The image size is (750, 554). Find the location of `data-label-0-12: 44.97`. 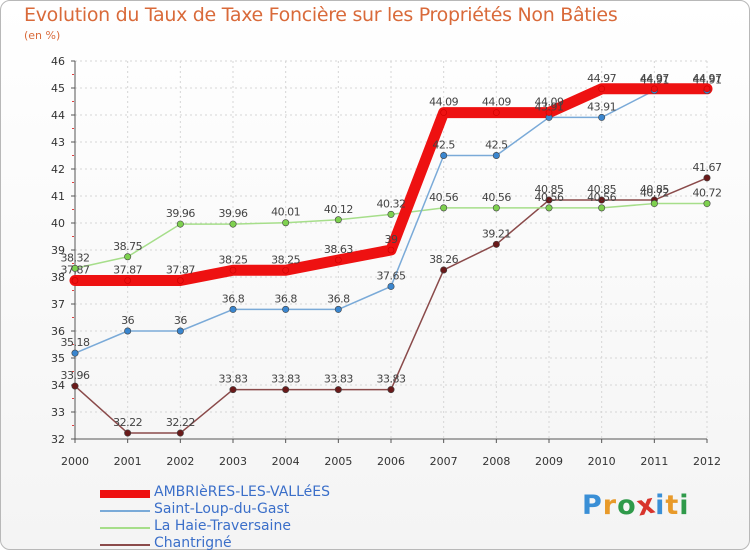

data-label-0-12: 44.97 is located at coordinates (707, 78).